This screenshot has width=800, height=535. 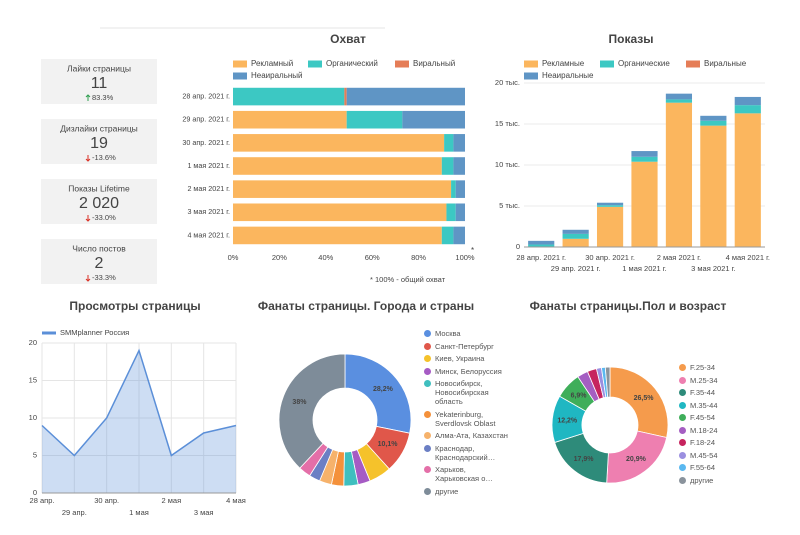 What do you see at coordinates (206, 142) in the screenshot?
I see `y-tick-label: 30 апр. 2021 г.` at bounding box center [206, 142].